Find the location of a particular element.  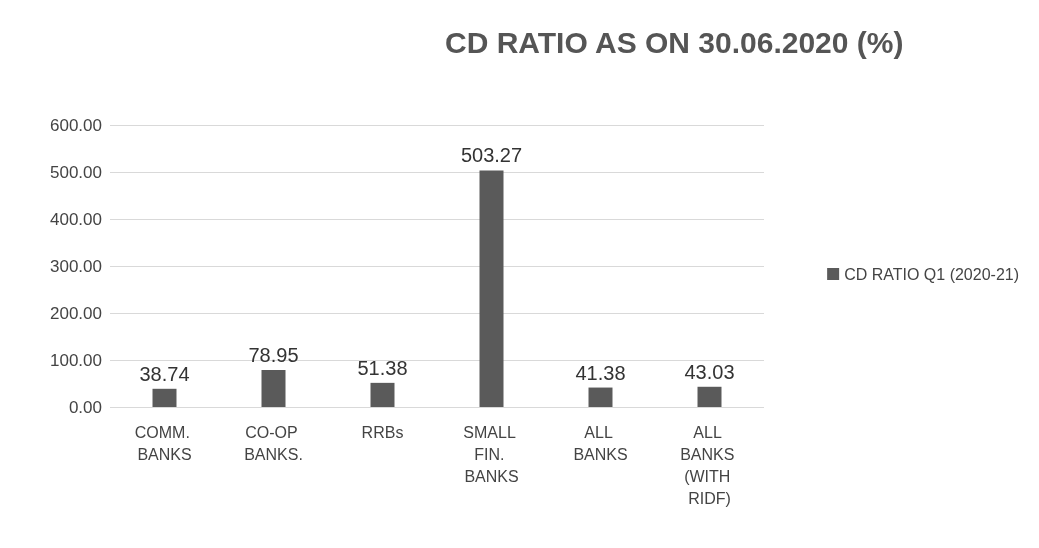

data-label: 51.38 is located at coordinates (382, 367).